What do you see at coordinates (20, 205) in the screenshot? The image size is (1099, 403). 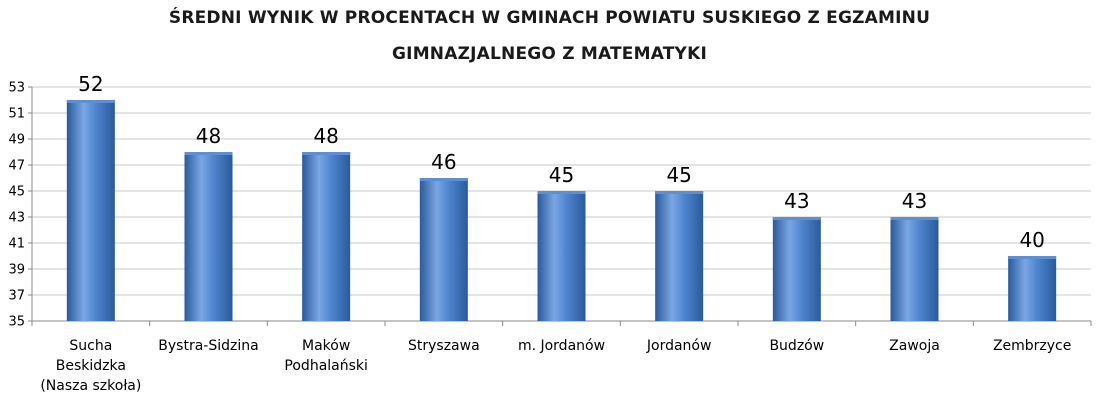 I see `y-tick-labels: 35 37 39 41 43 45 47 49 51 53` at bounding box center [20, 205].